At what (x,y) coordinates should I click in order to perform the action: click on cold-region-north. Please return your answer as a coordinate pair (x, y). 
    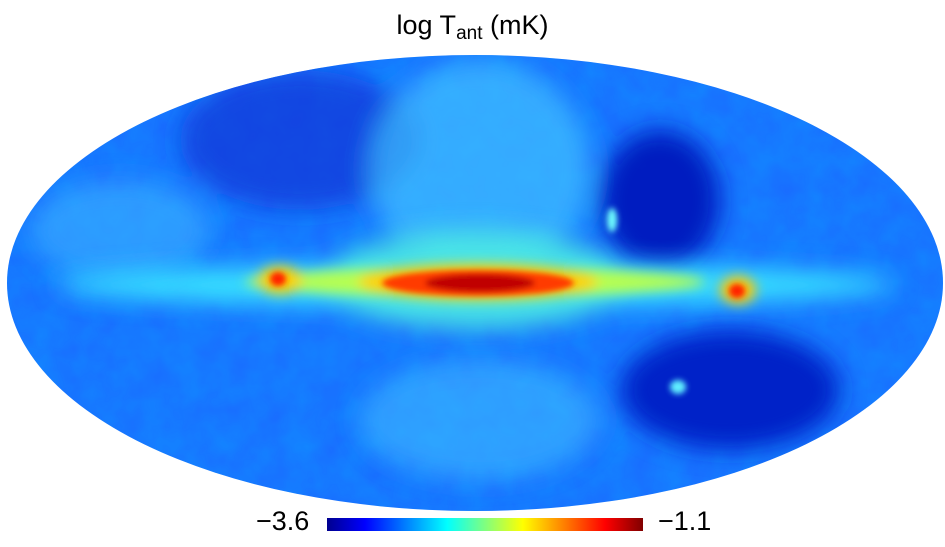
    Looking at the image, I should click on (300, 140).